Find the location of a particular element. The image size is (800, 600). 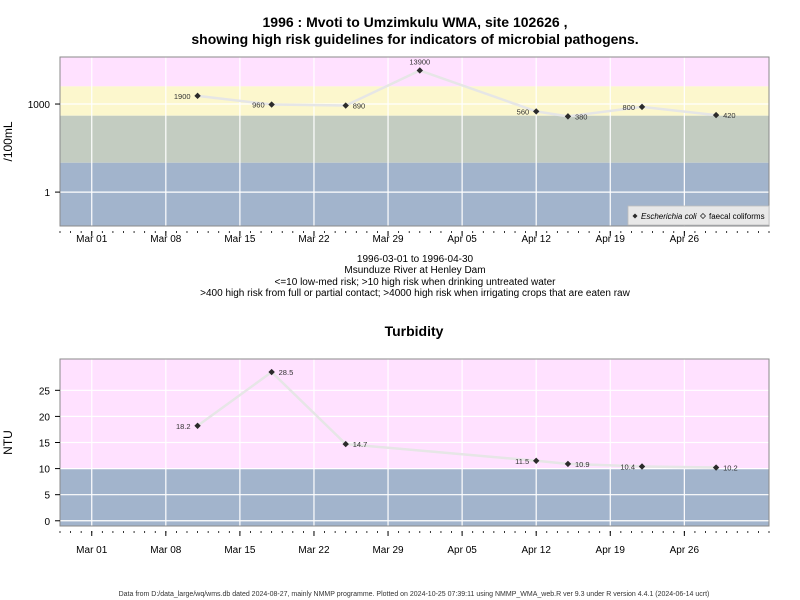

chart1-xtick-label: Mar 08 is located at coordinates (166, 239).